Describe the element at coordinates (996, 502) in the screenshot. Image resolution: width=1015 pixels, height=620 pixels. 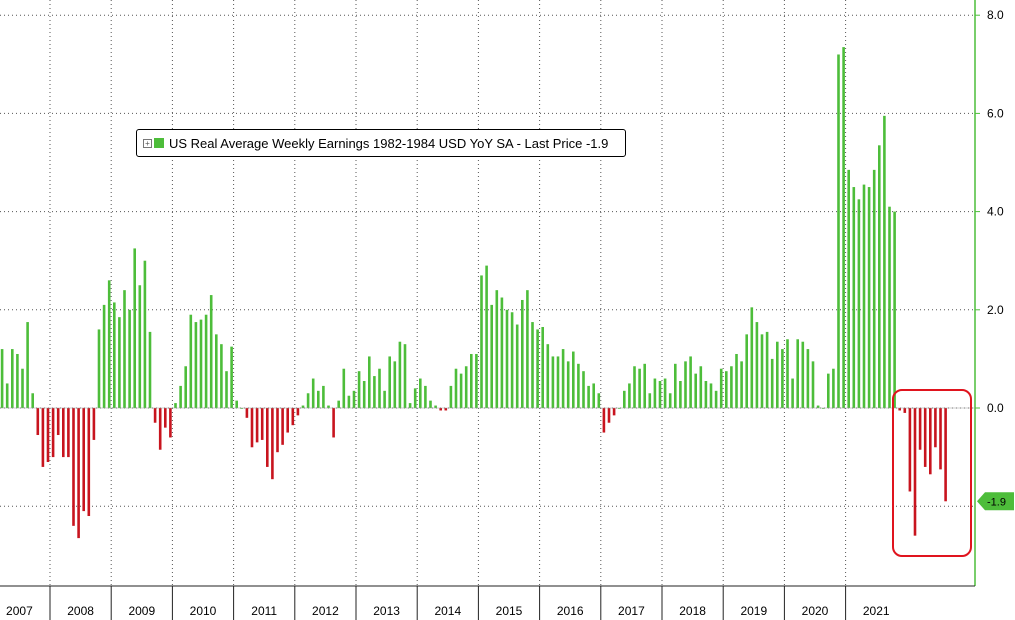
I see `last-price-label: -1.9` at that location.